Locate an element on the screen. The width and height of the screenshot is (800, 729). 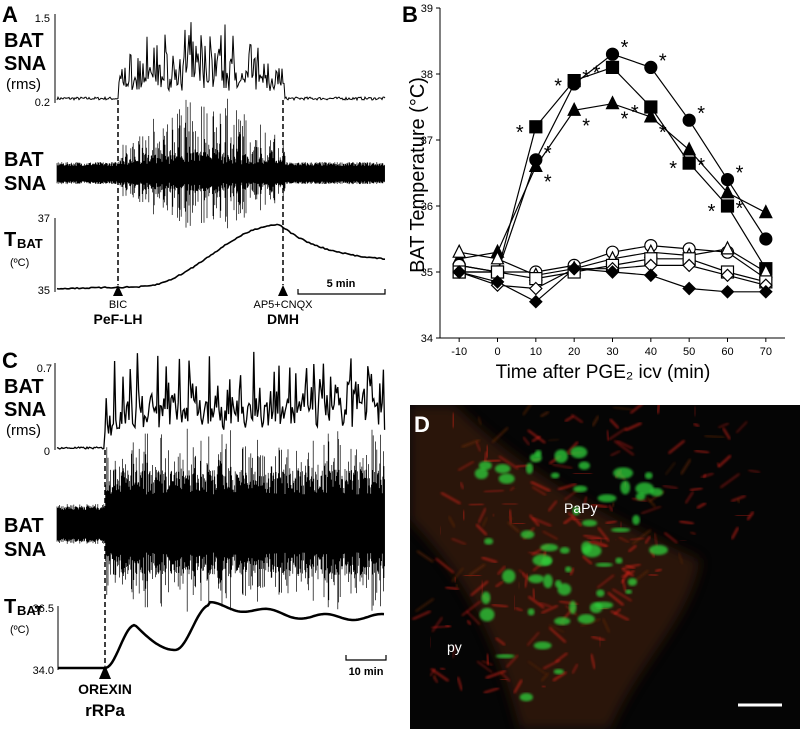
scale-label: 10 min is located at coordinates (366, 672).